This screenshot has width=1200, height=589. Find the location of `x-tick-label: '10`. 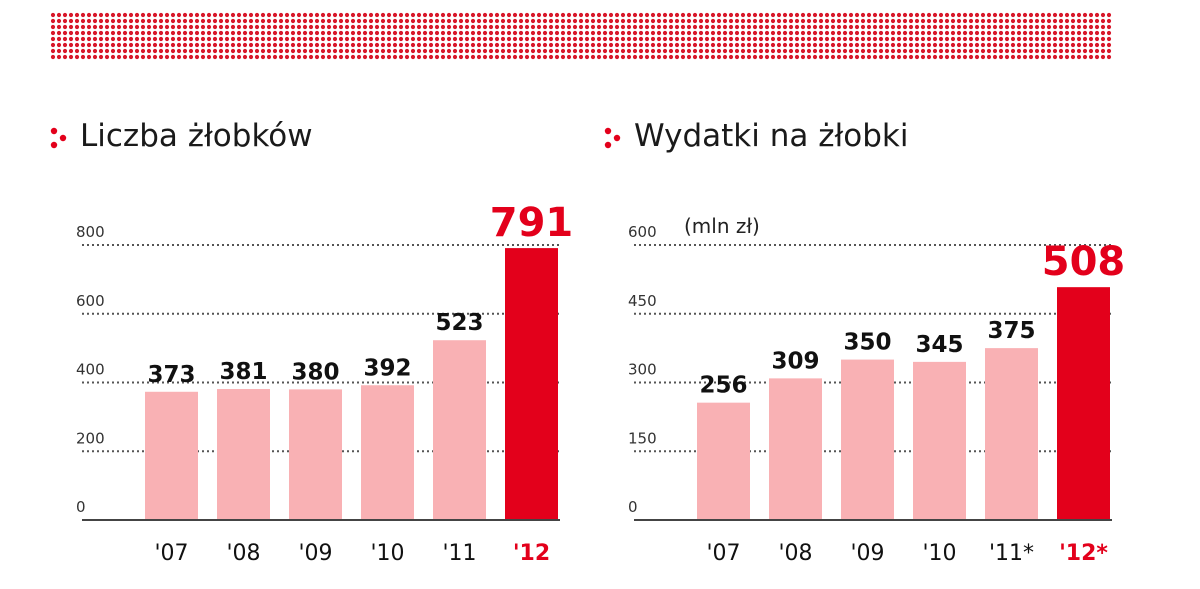

x-tick-label: '10 is located at coordinates (387, 553).